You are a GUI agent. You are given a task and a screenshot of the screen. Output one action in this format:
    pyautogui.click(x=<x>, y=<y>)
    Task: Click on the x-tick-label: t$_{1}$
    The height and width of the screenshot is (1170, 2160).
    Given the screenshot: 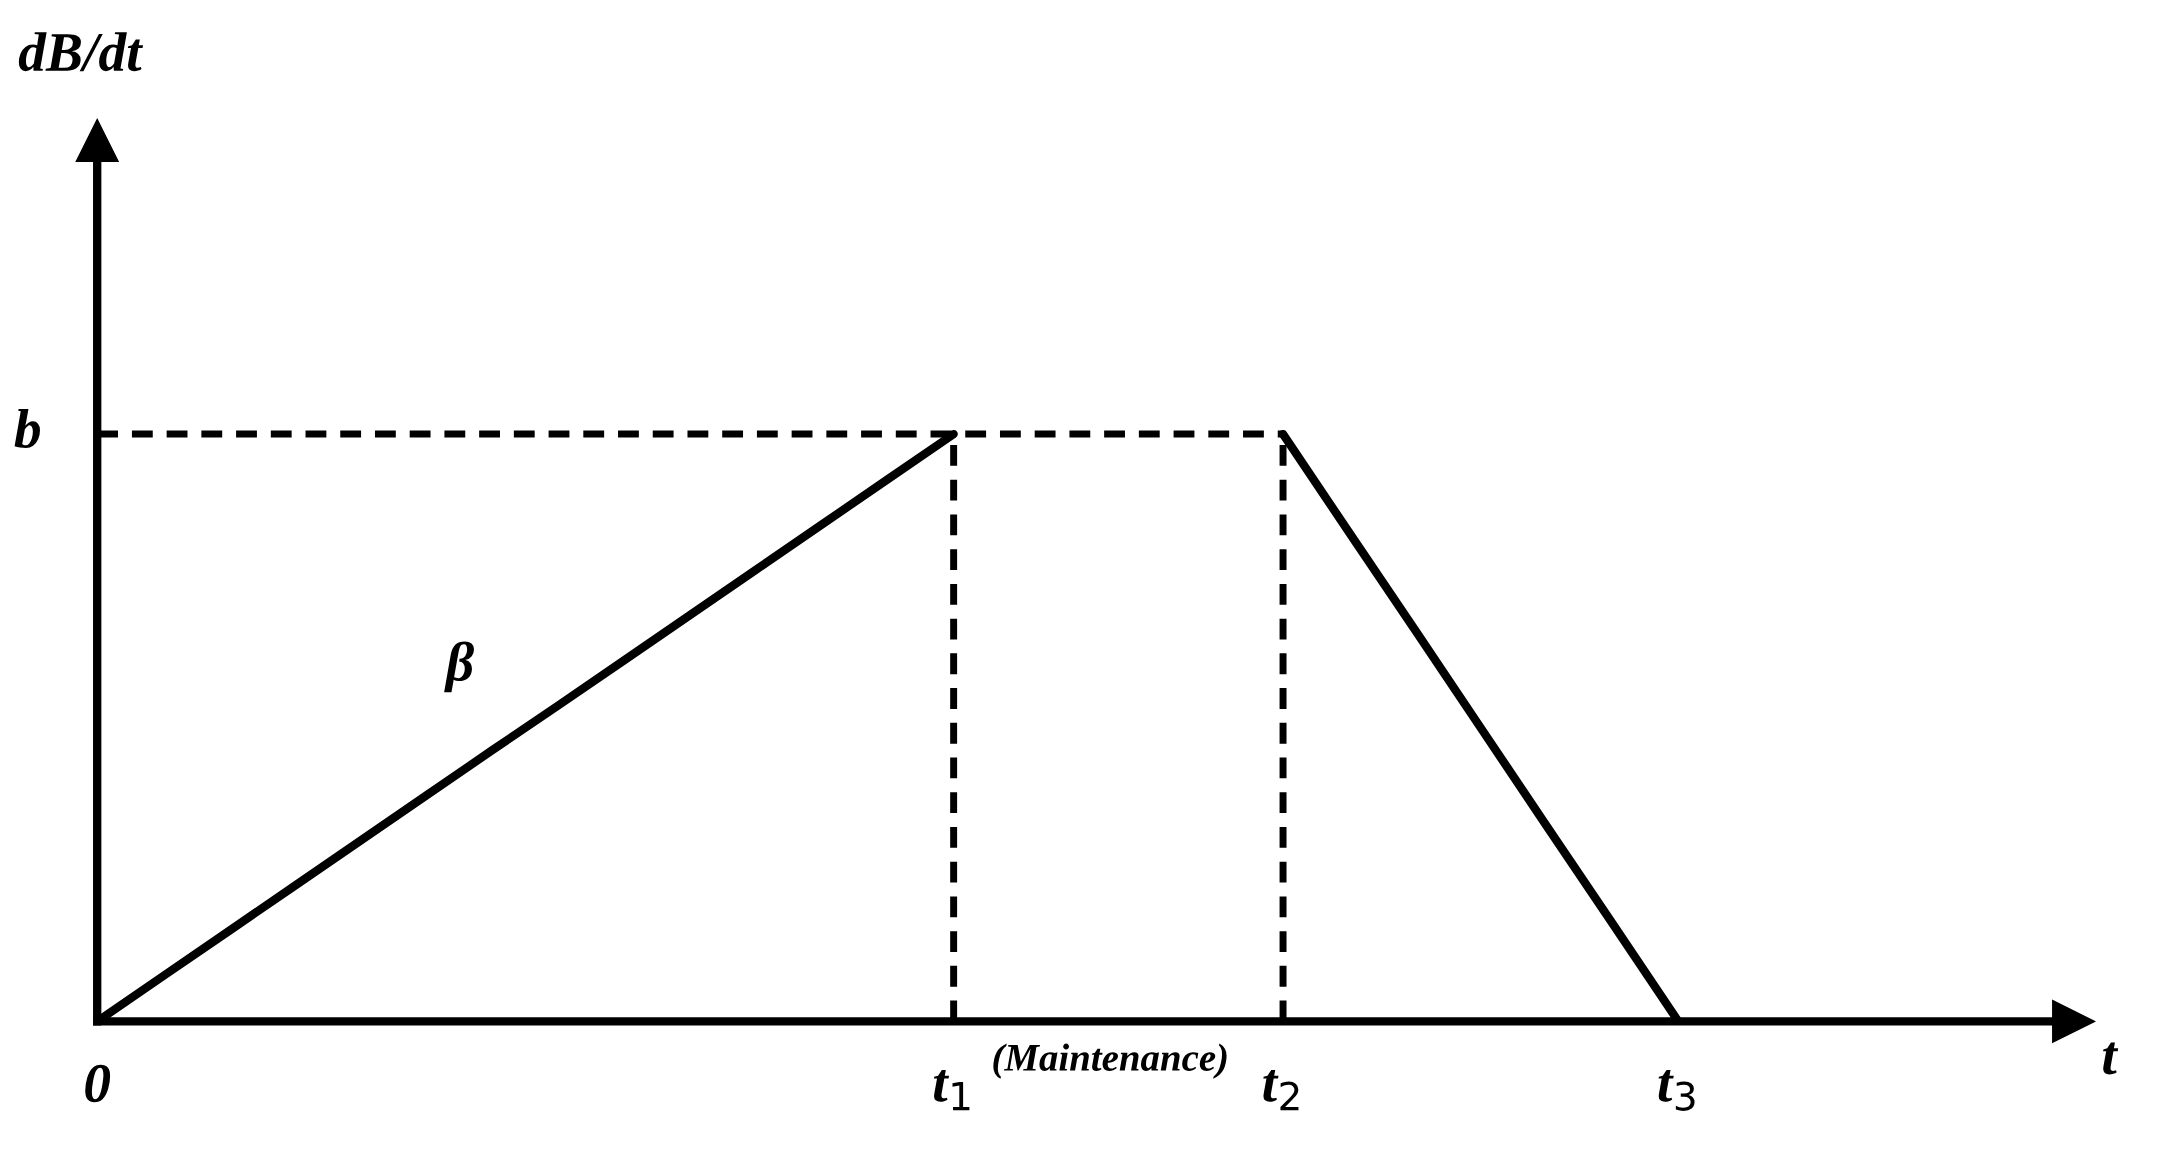 What is the action you would take?
    pyautogui.click(x=951, y=1090)
    